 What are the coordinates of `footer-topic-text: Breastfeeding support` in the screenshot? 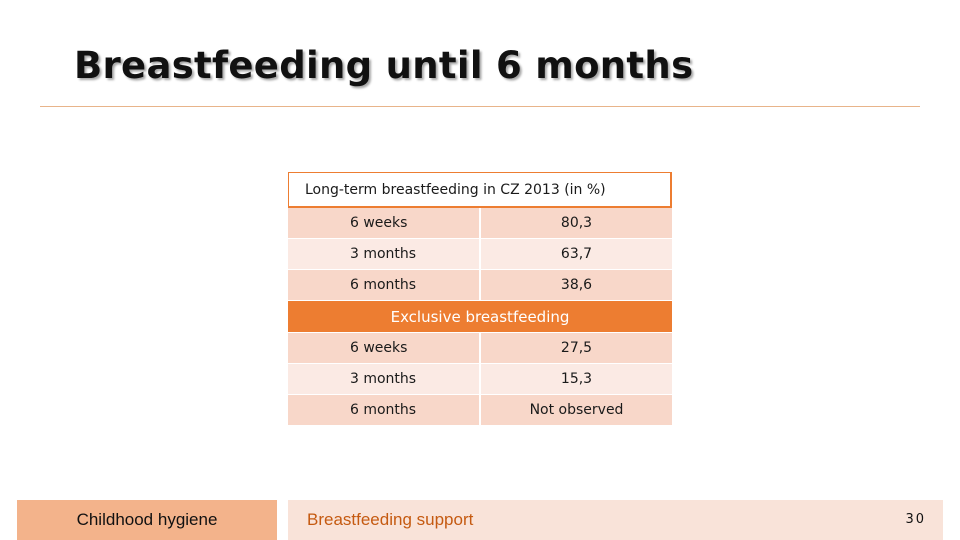 It's located at (390, 519).